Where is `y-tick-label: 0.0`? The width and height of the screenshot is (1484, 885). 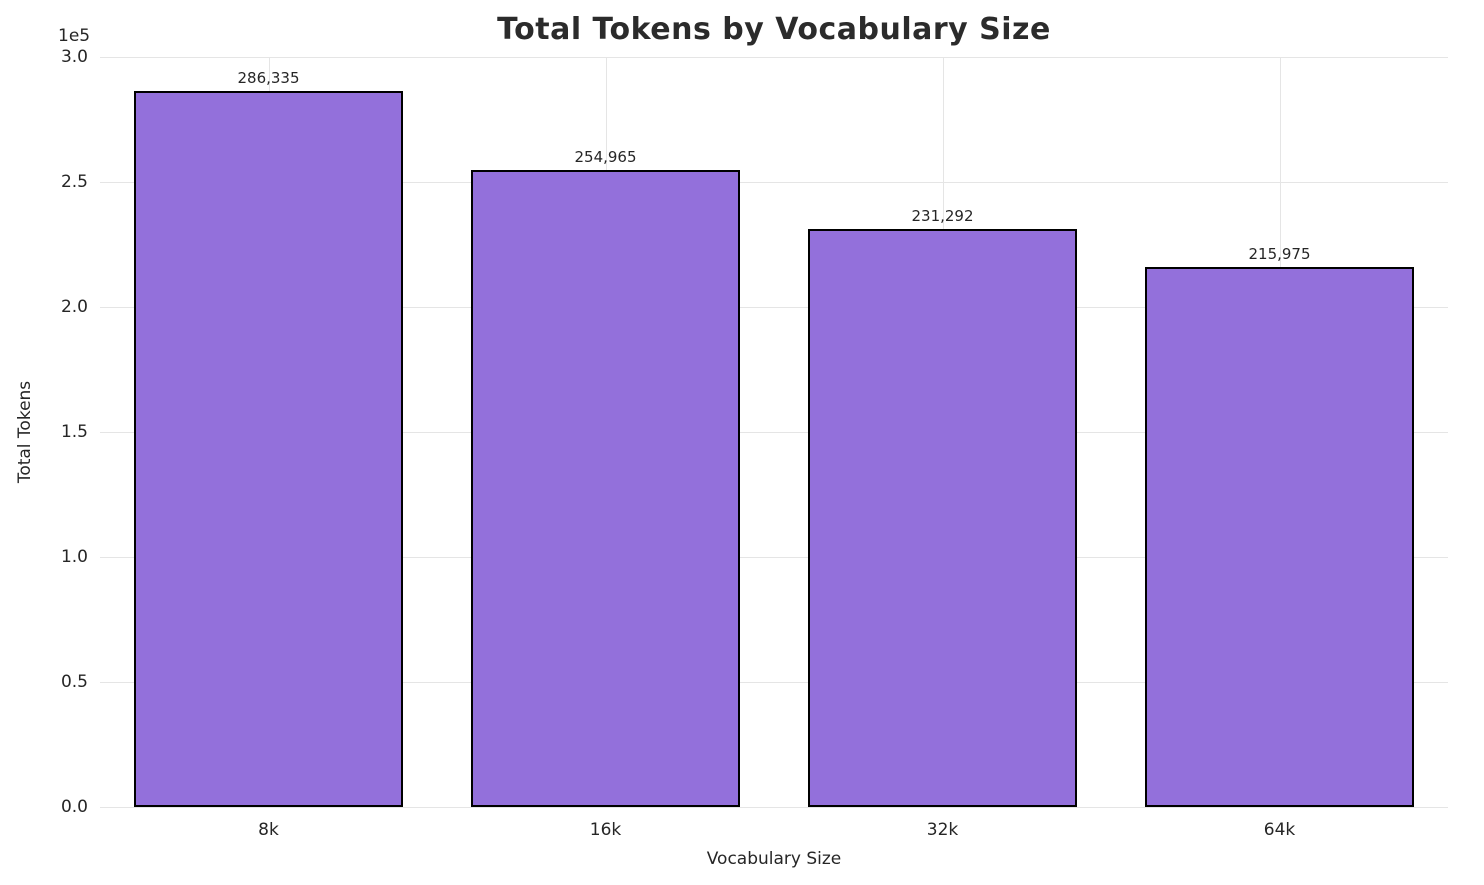
y-tick-label: 0.0 is located at coordinates (74, 807).